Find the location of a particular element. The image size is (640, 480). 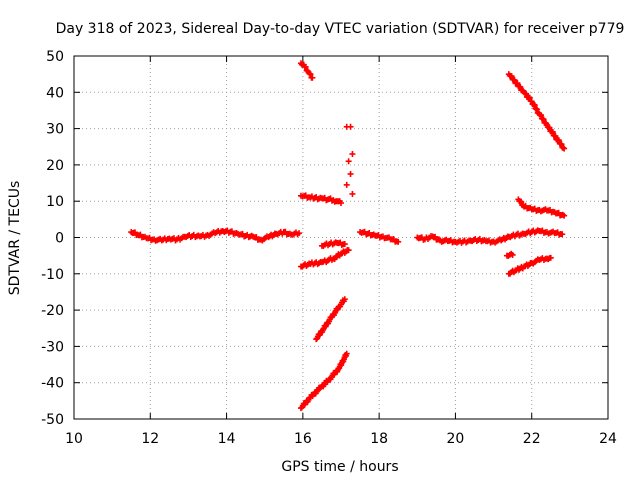

x-tick-label: 12 is located at coordinates (150, 439).